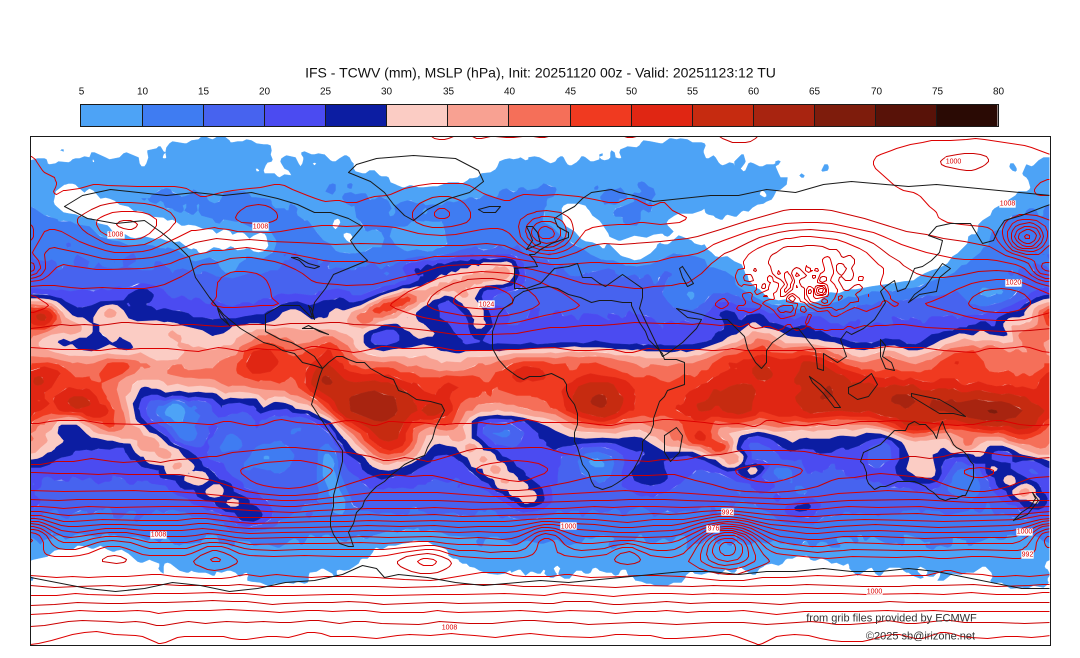 The width and height of the screenshot is (1080, 658). What do you see at coordinates (1014, 283) in the screenshot?
I see `svg-text: 1020` at bounding box center [1014, 283].